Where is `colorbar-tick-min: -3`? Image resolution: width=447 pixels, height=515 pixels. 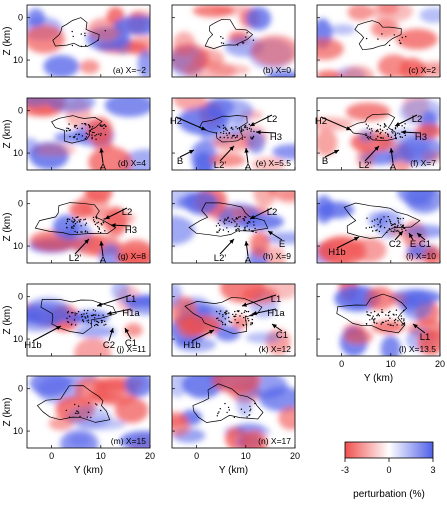
colorbar-tick-min: -3 is located at coordinates (345, 470).